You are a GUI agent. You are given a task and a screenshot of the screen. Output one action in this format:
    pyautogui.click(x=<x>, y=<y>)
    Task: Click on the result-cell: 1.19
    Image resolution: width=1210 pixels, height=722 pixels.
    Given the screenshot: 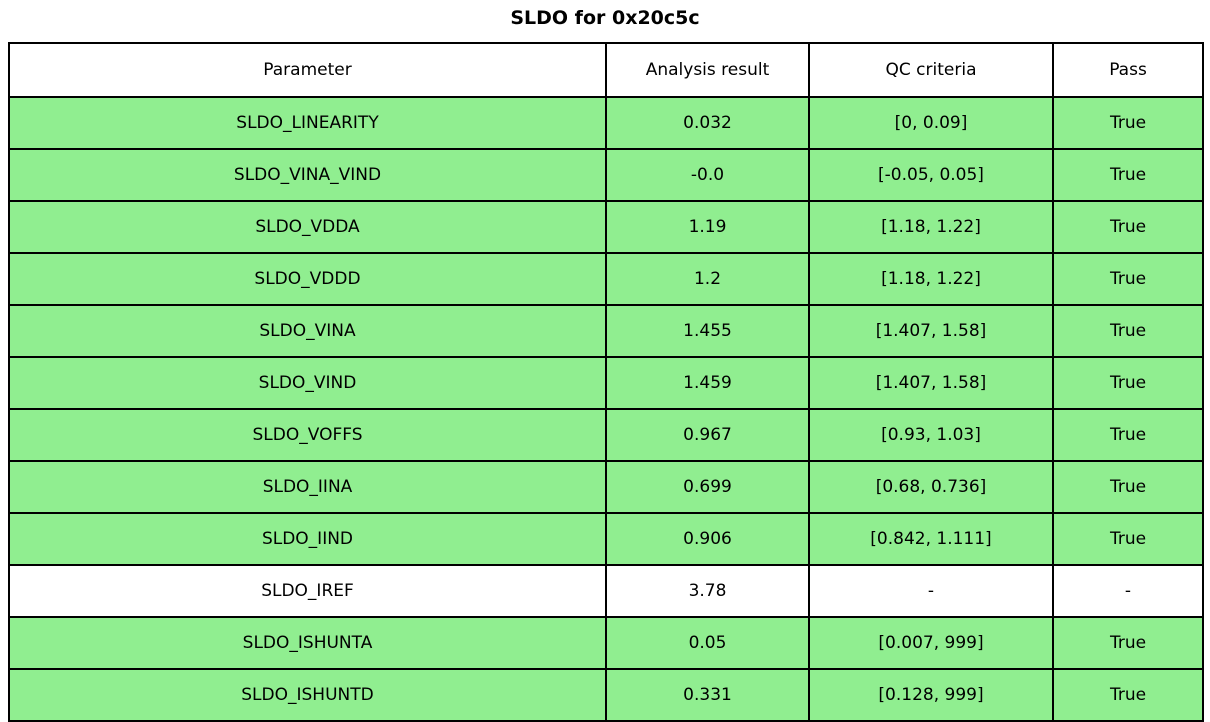 What is the action you would take?
    pyautogui.click(x=707, y=227)
    